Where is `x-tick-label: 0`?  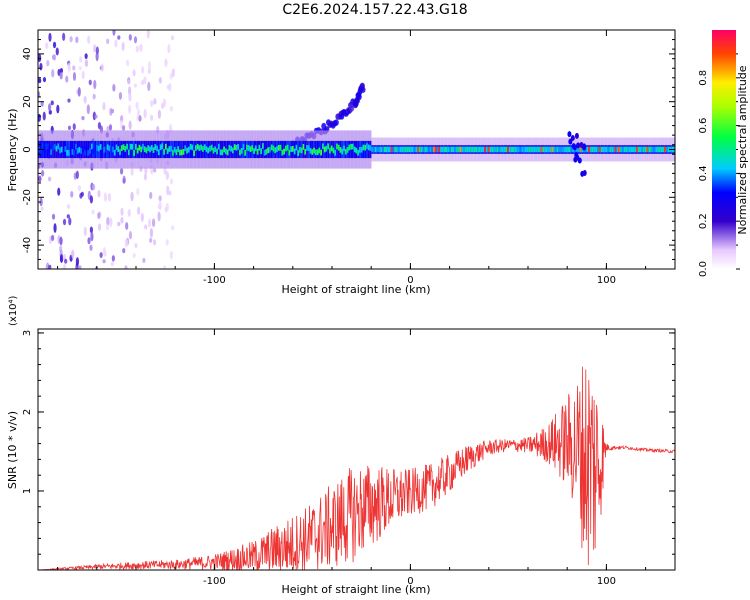 x-tick-label: 0 is located at coordinates (410, 280).